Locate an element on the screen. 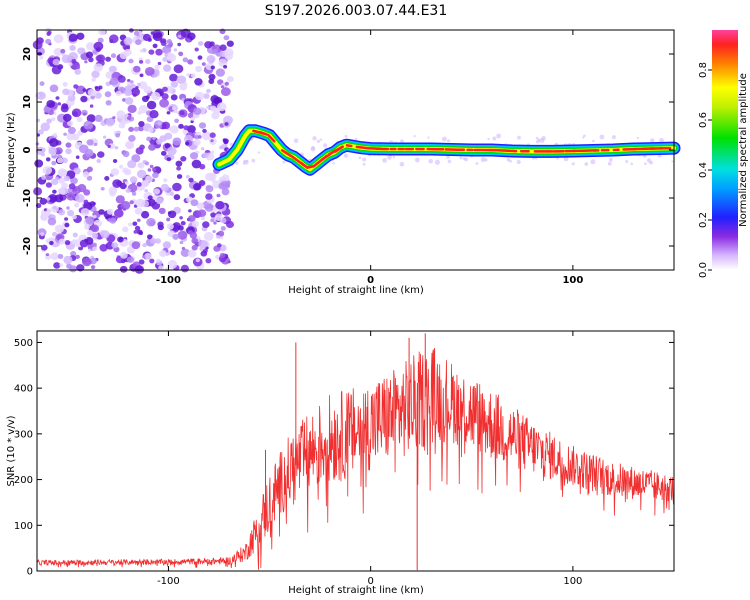 This screenshot has height=600, width=750. spectrogram-y-tick-label: 20 is located at coordinates (27, 54).